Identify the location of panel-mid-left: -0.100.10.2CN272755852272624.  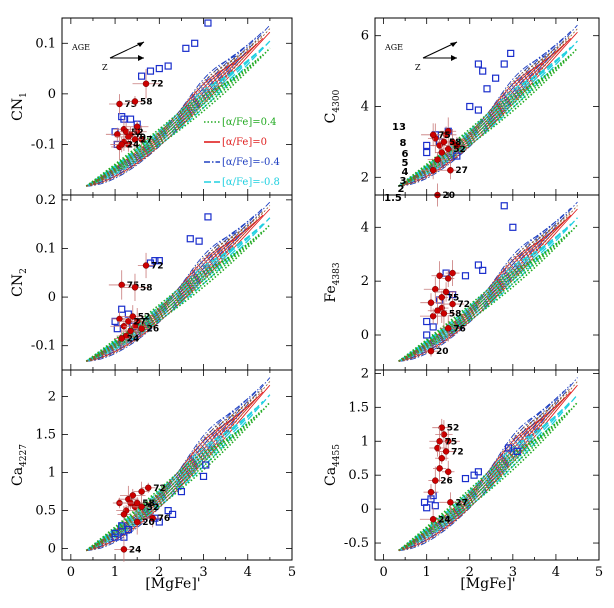
(151, 282).